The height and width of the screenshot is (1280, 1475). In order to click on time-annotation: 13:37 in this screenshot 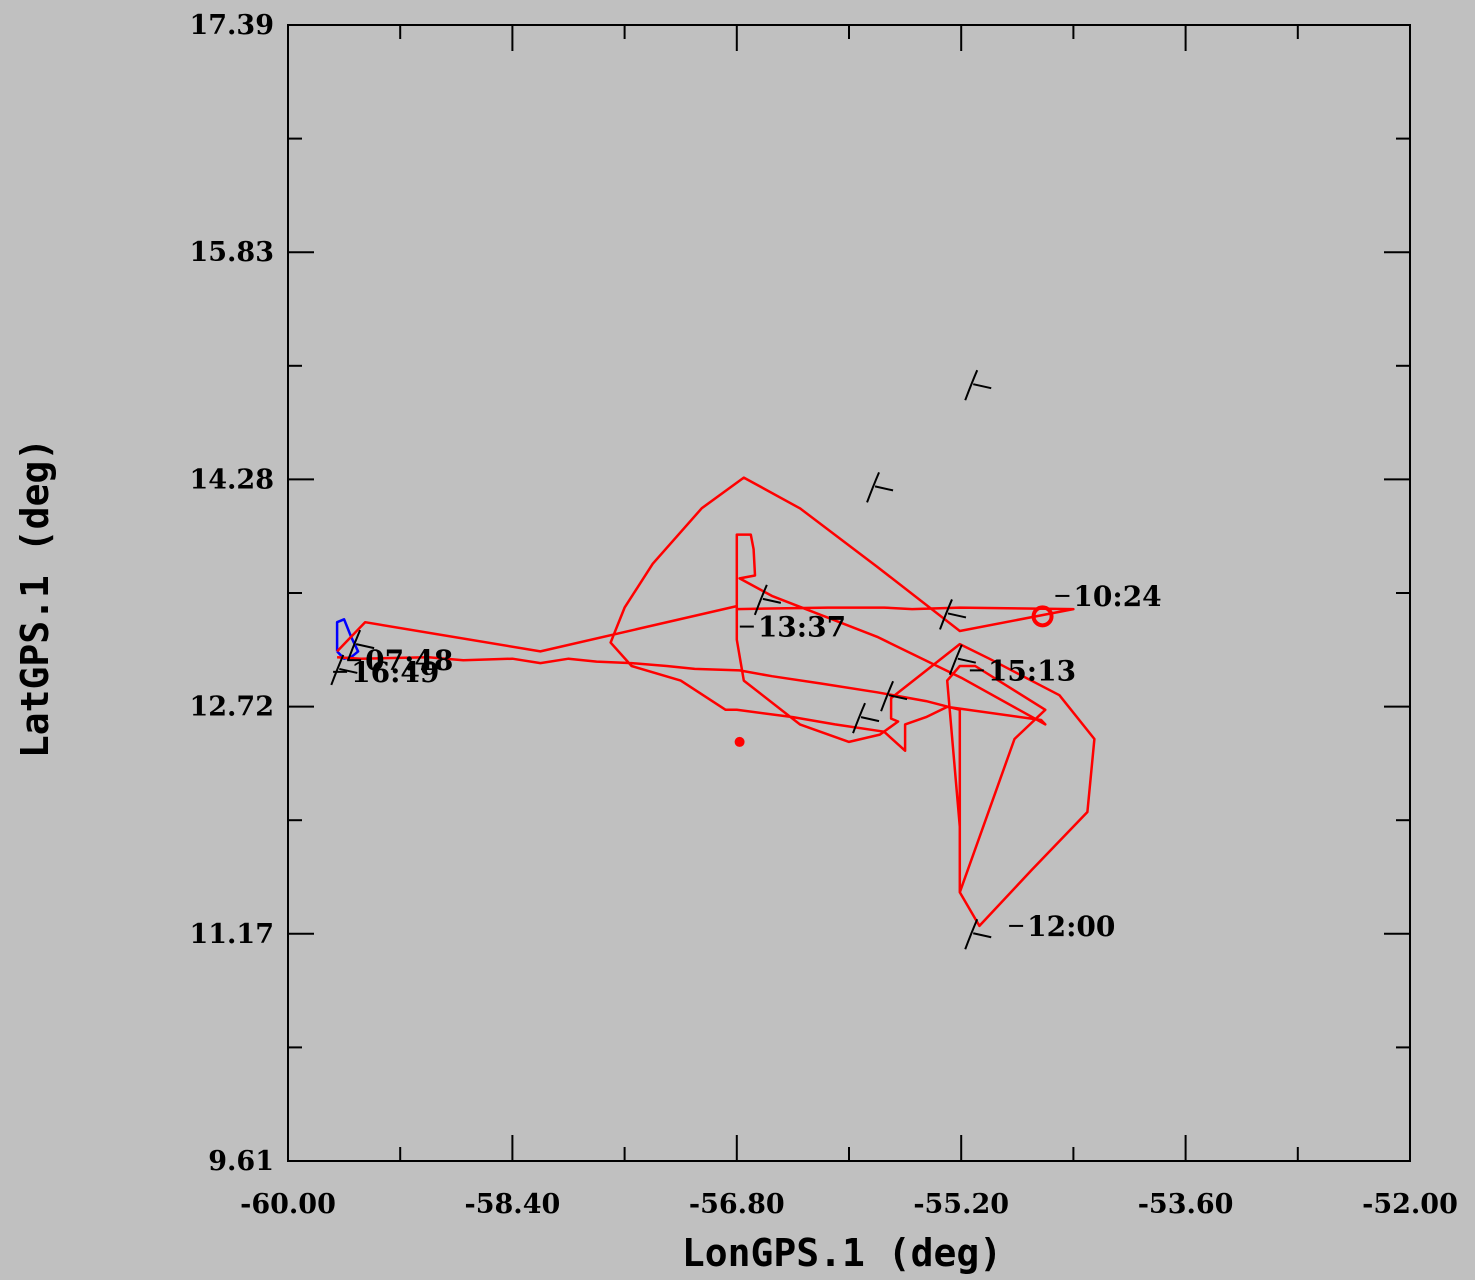, I will do `click(802, 627)`.